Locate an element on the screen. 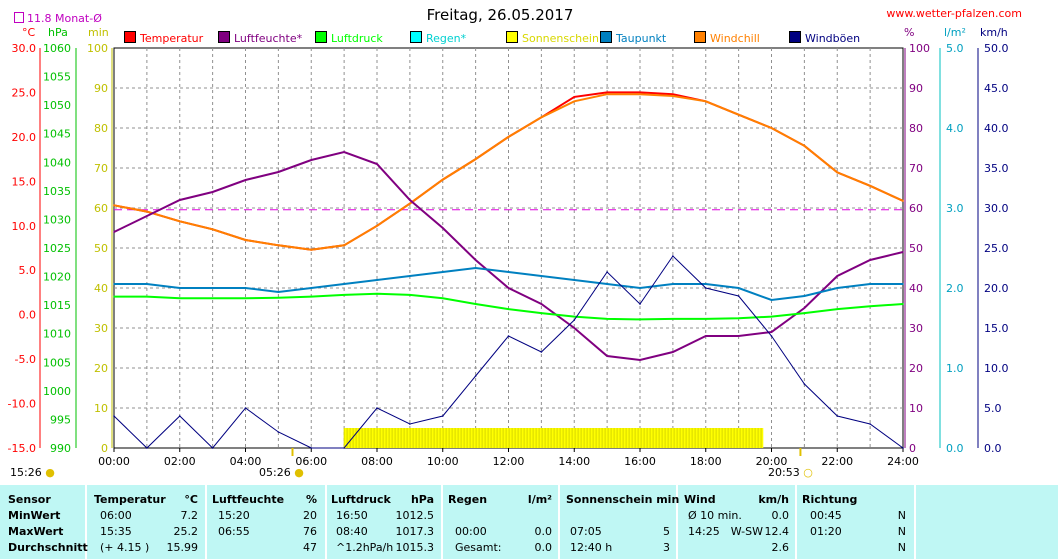 The image size is (1058, 559). temp-tick-label: -10.0 is located at coordinates (22, 404).